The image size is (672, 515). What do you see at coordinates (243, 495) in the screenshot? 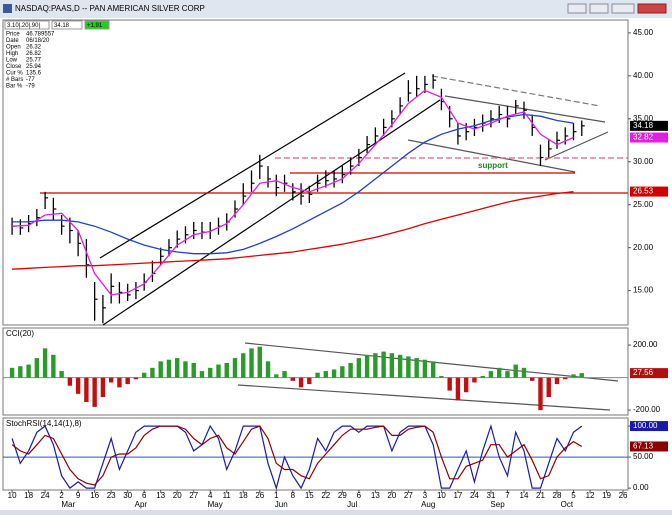
I see `x-tick-label: 18` at bounding box center [243, 495].